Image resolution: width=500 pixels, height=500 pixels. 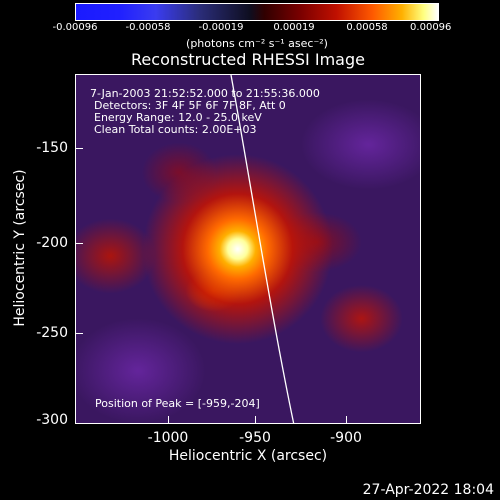 I want to click on colorbar-tick: 0.00096, so click(x=431, y=27).